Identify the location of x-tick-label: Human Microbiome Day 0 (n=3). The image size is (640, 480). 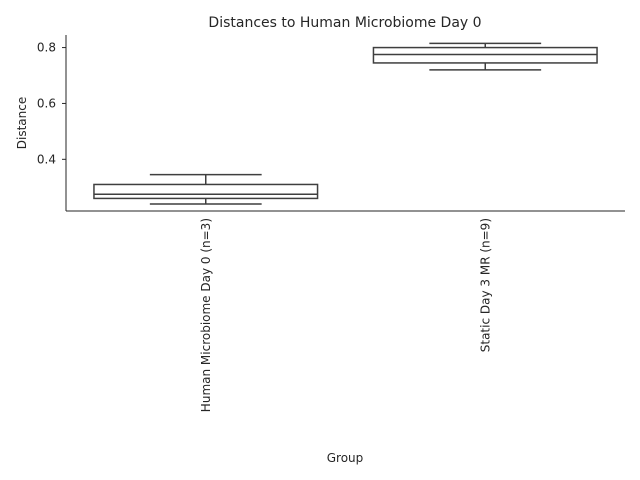
(206, 315).